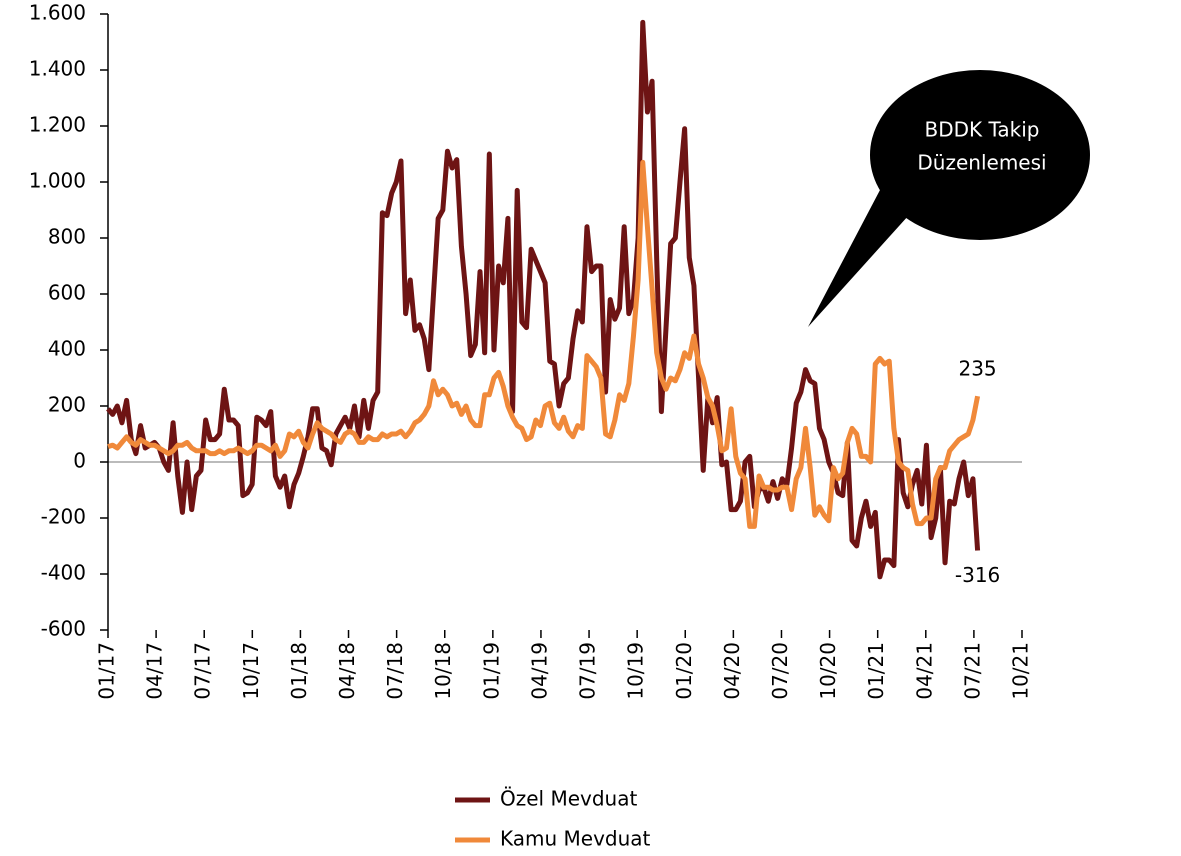 The image size is (1181, 856). I want to click on x-tick-label: 04/20, so click(732, 671).